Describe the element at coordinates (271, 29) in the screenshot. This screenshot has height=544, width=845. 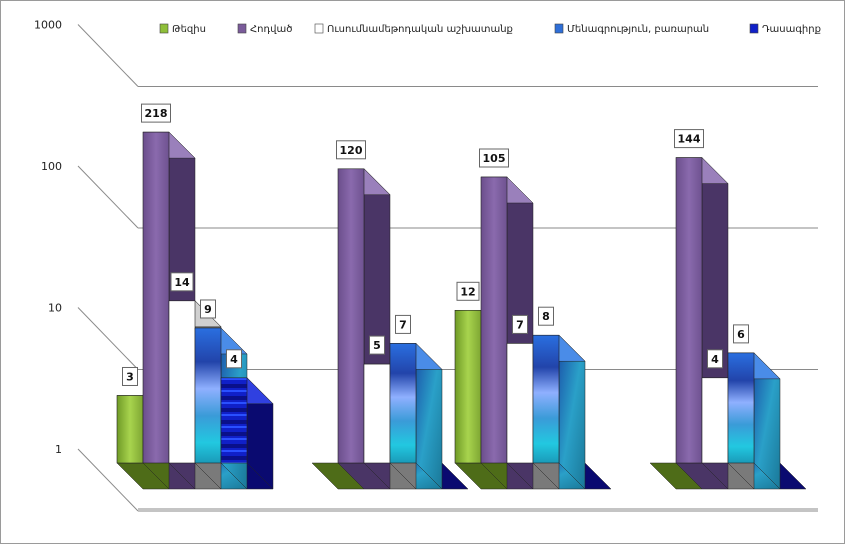
I see `legend-label: Հոդված` at that location.